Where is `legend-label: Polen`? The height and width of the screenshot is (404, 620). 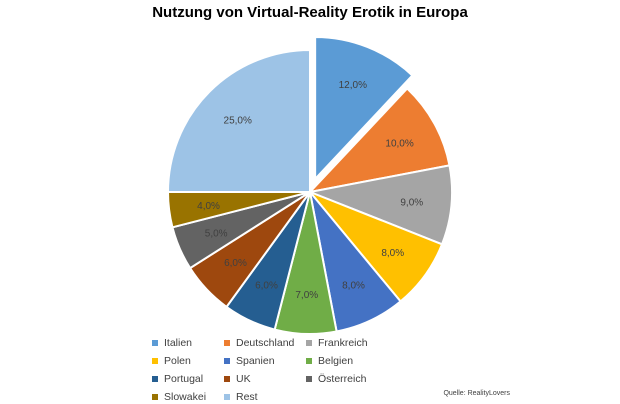
legend-label: Polen is located at coordinates (177, 361).